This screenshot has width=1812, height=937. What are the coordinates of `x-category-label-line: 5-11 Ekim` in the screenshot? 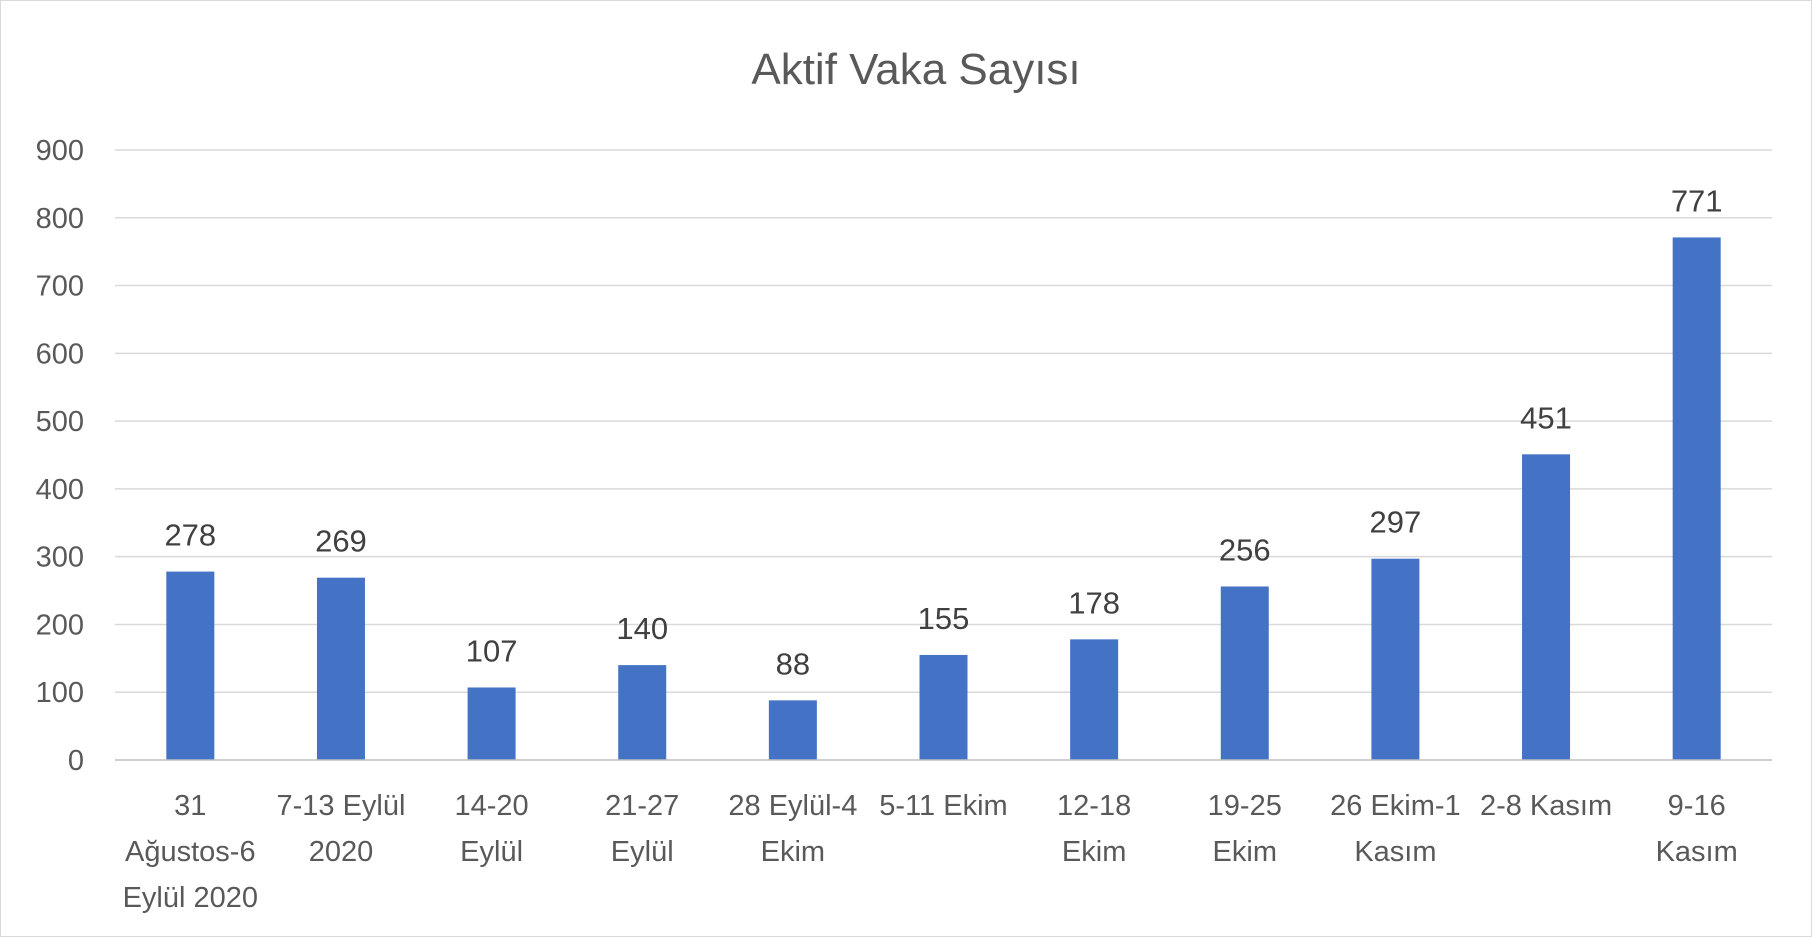 It's located at (943, 806).